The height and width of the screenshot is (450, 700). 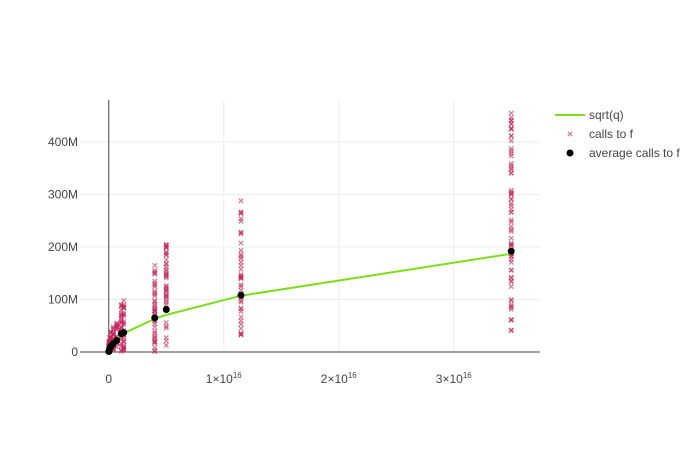 What do you see at coordinates (74, 352) in the screenshot?
I see `y-tick-label: 0` at bounding box center [74, 352].